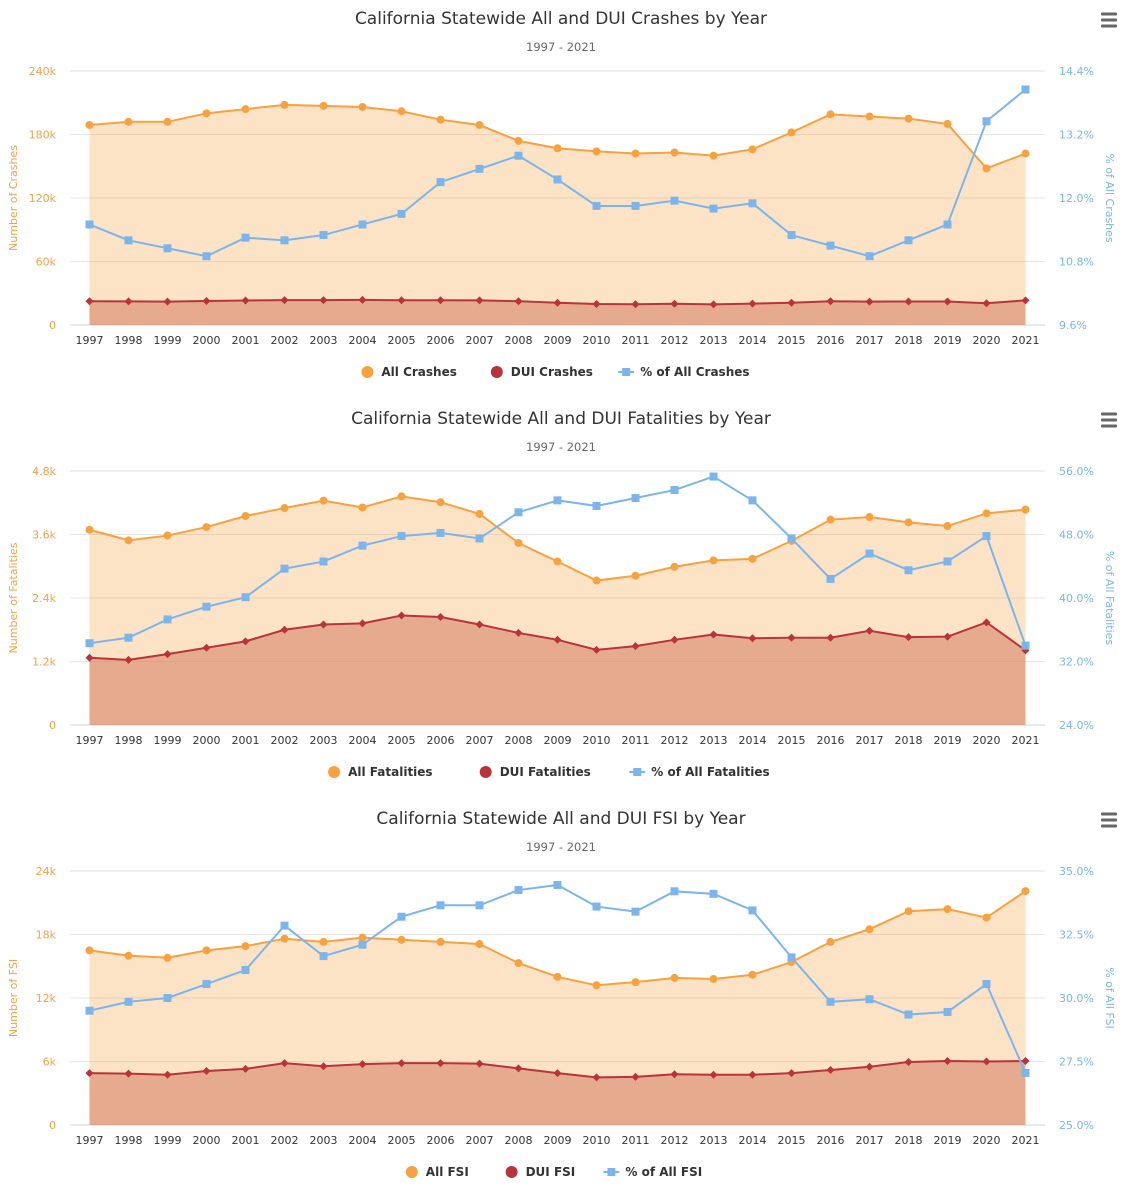 The width and height of the screenshot is (1129, 1200). What do you see at coordinates (535, 772) in the screenshot?
I see `legend-item-dui-fatalities: DUI Fatalities` at bounding box center [535, 772].